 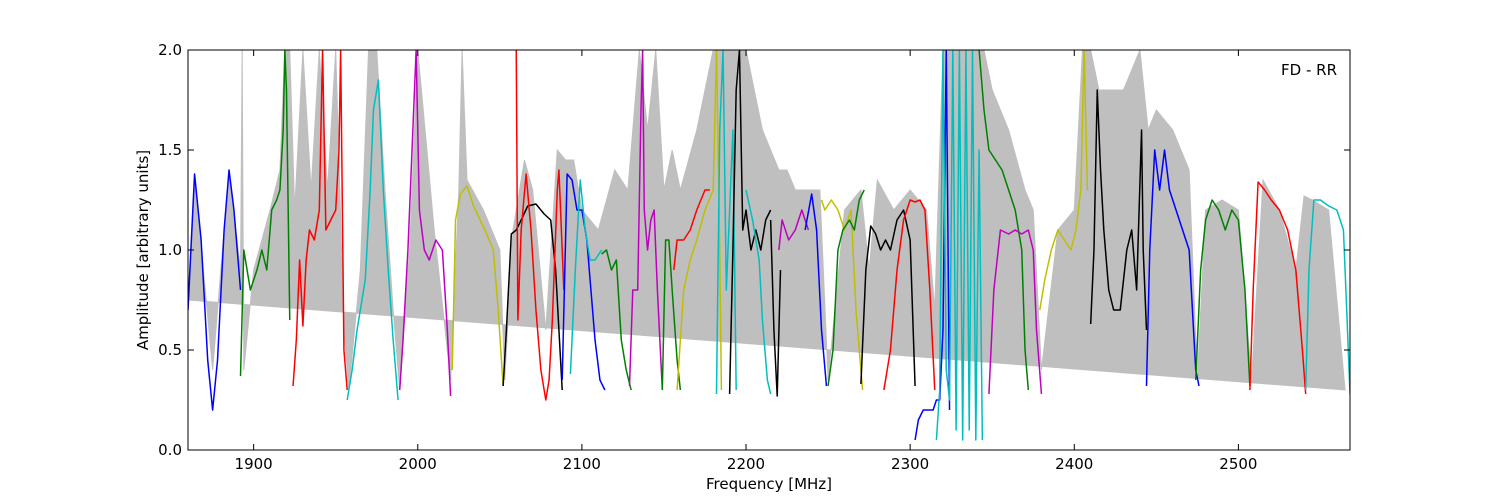 What do you see at coordinates (746, 464) in the screenshot?
I see `x-tick-label: 2200` at bounding box center [746, 464].